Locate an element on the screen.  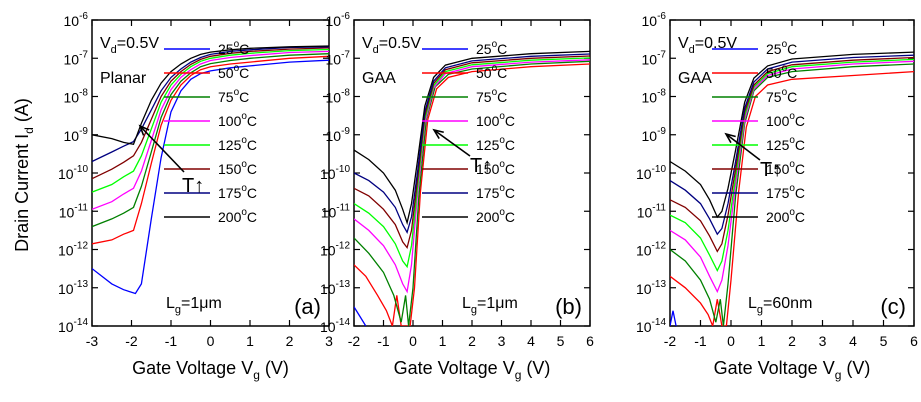
length-annotation: Lg=60nm is located at coordinates (780, 305).